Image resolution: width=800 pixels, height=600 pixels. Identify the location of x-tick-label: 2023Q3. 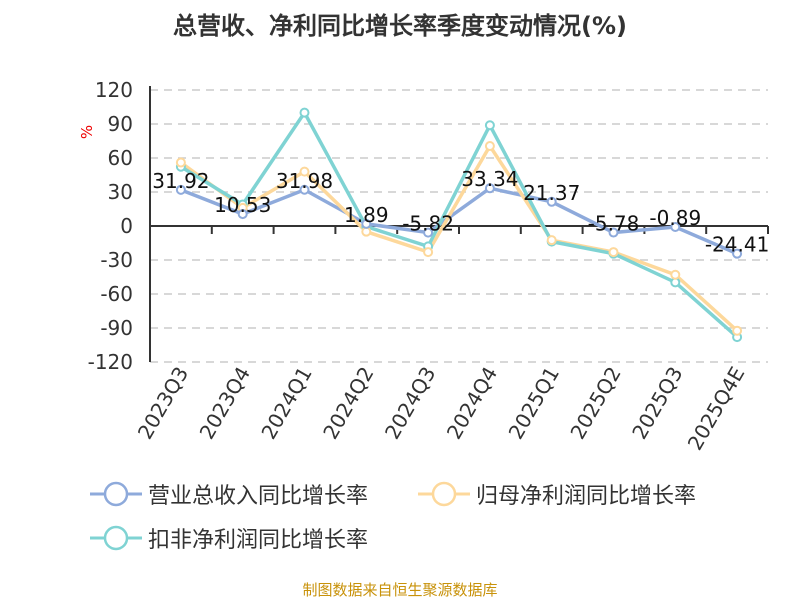
(163, 403).